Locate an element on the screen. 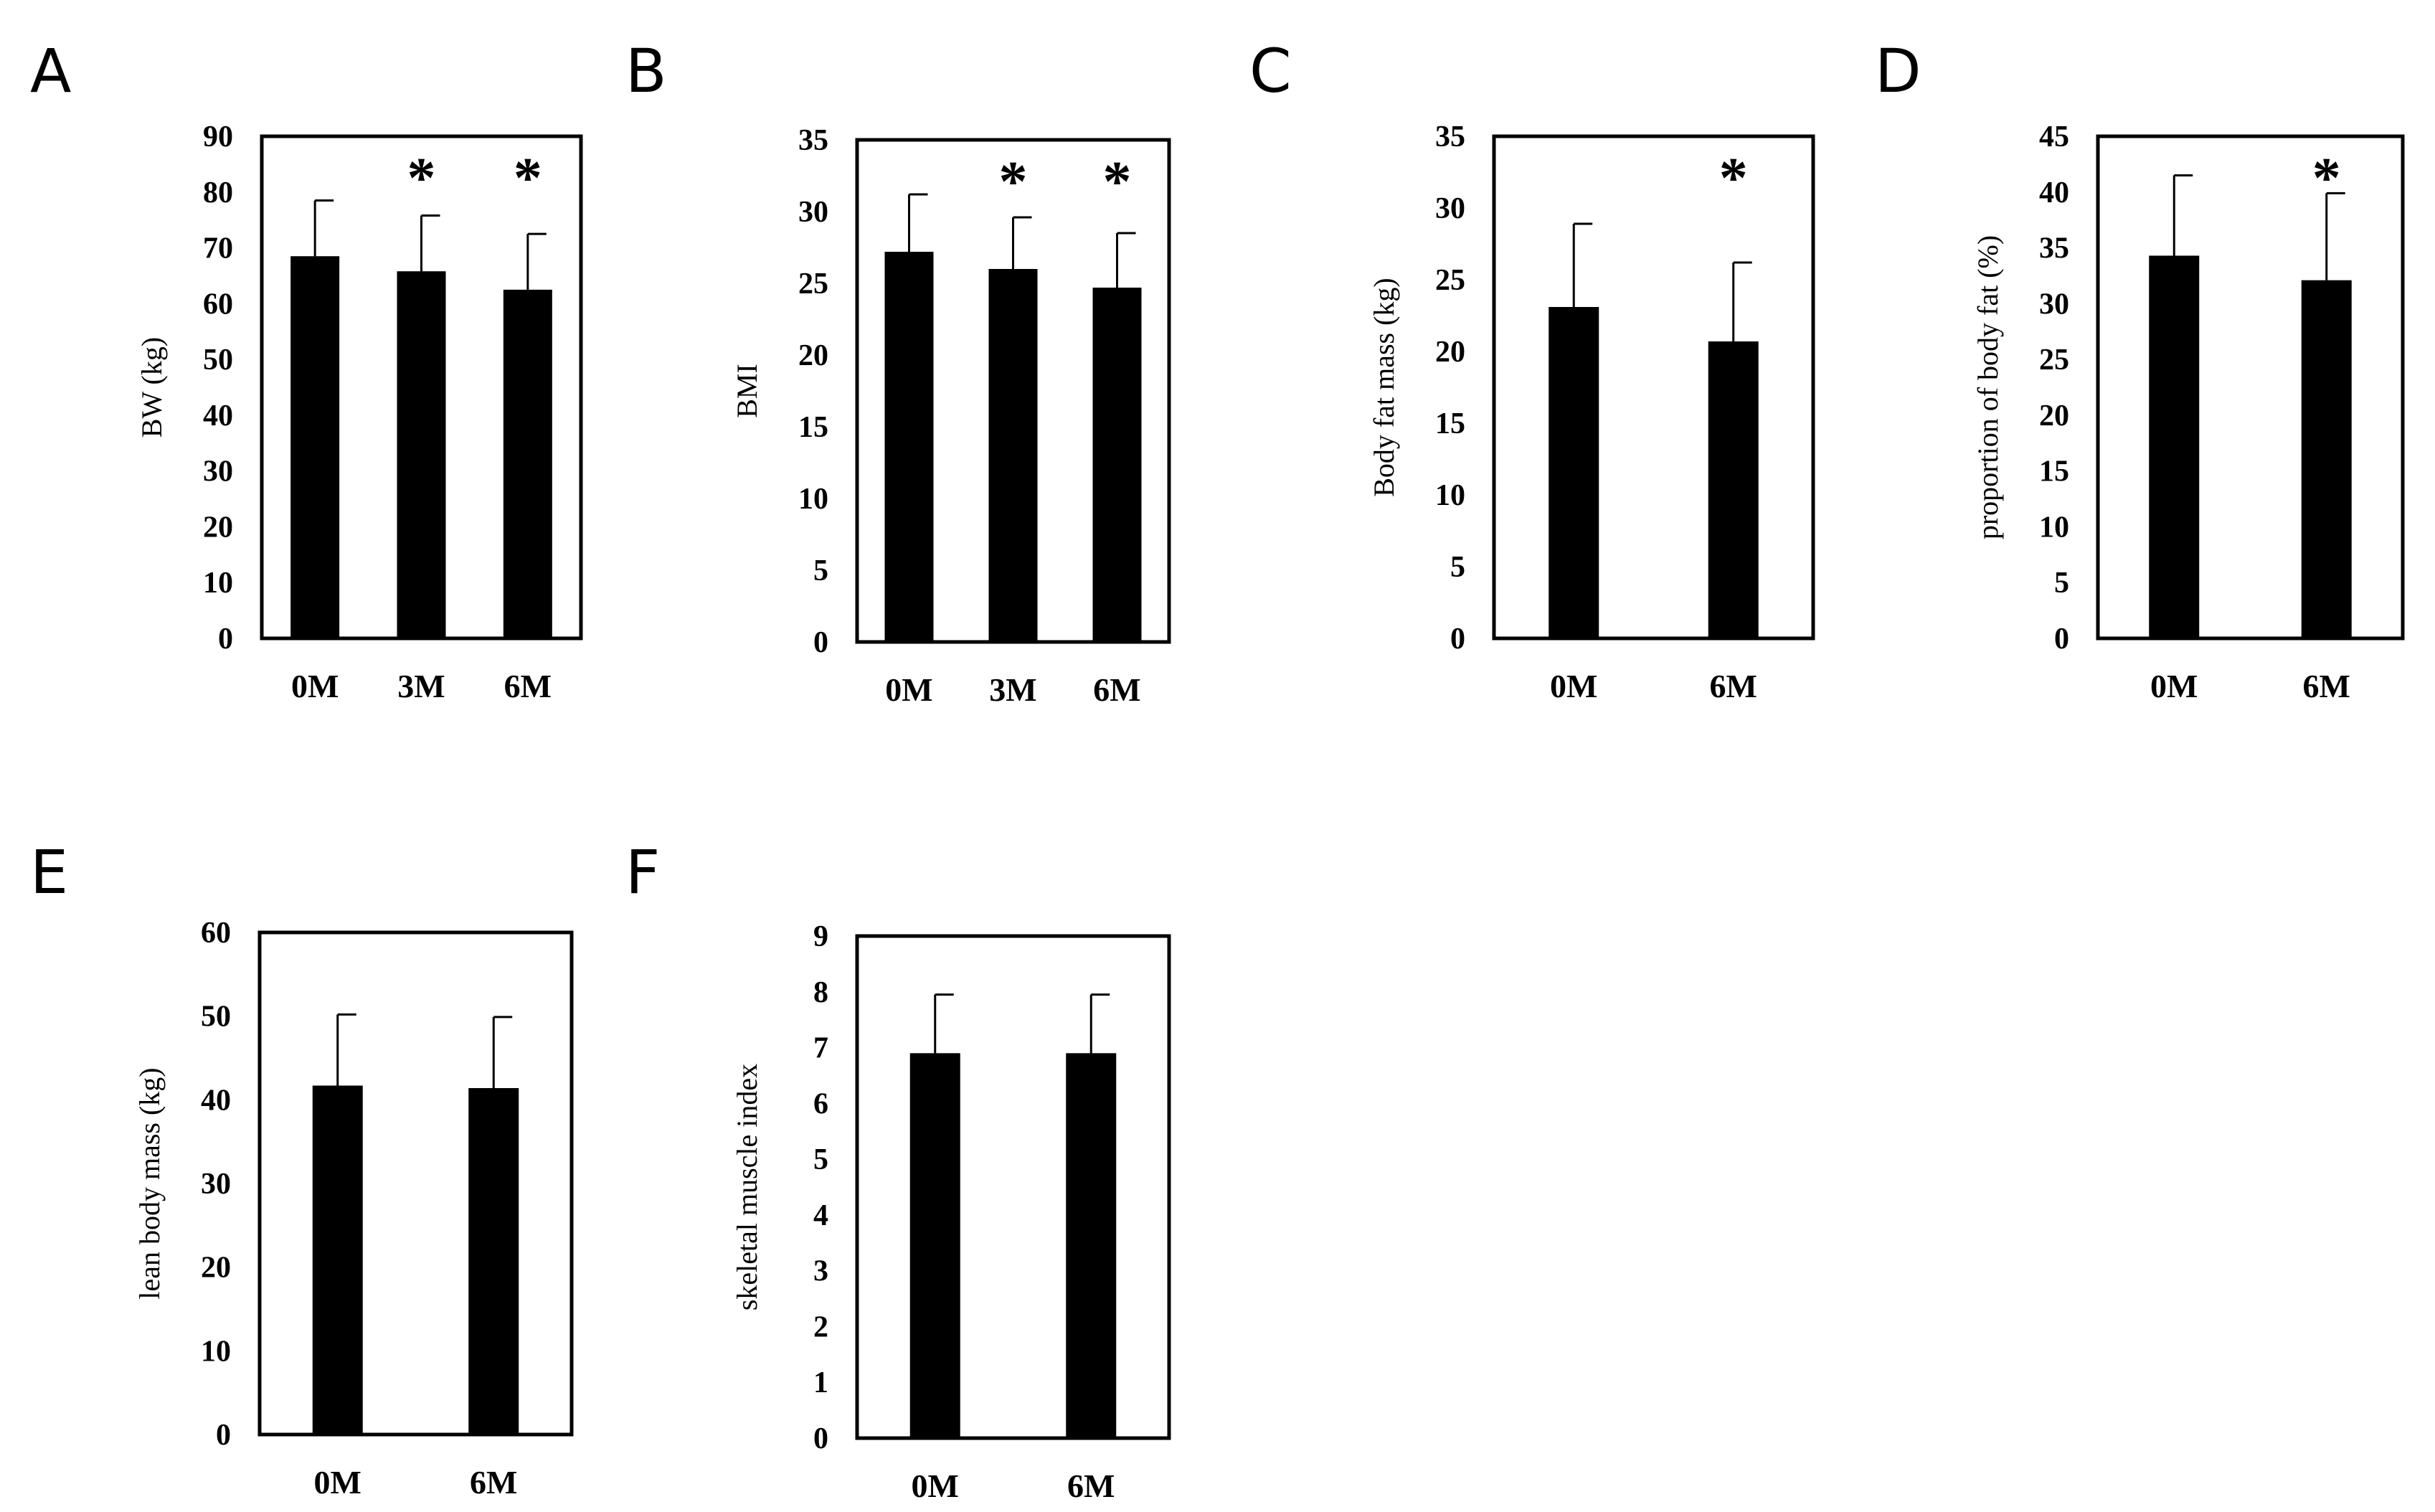 Image resolution: width=2435 pixels, height=1512 pixels. panel-c-ytick-label: 5 is located at coordinates (1458, 567).